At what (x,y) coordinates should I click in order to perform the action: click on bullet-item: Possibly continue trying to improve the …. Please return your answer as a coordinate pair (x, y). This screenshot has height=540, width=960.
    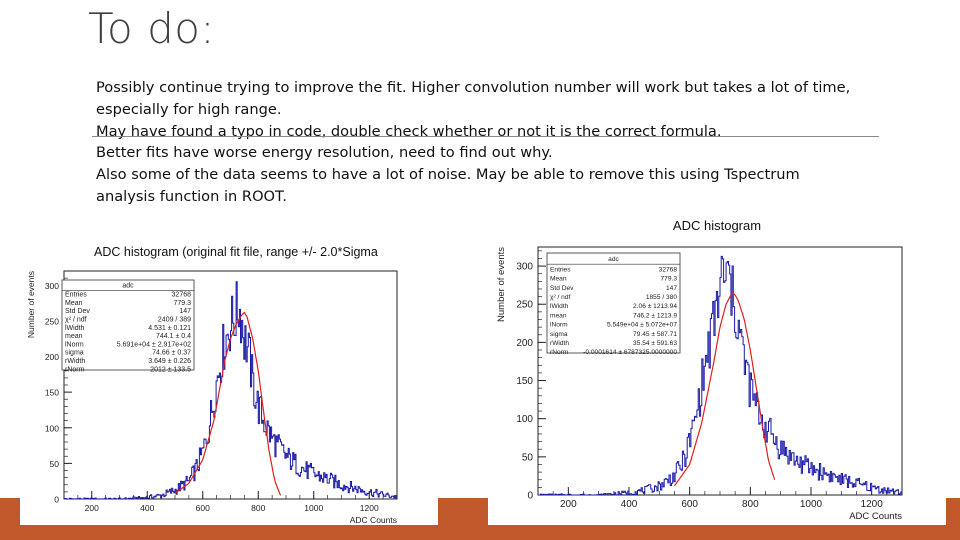
    Looking at the image, I should click on (473, 98).